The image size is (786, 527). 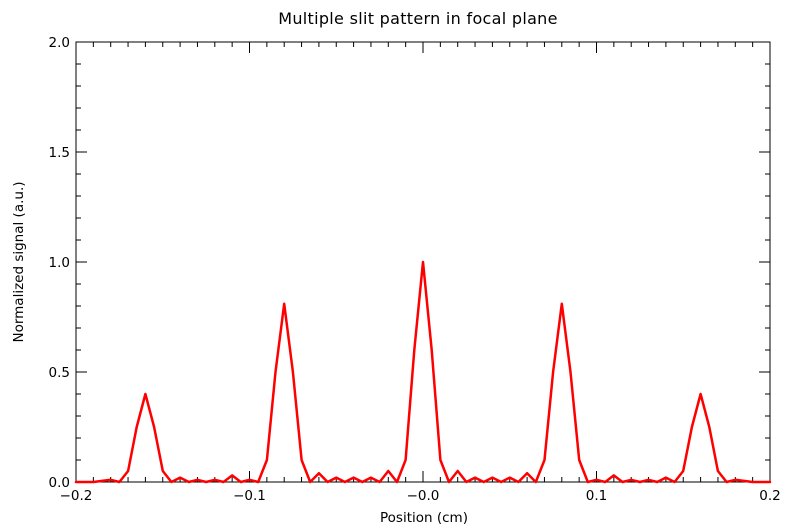 What do you see at coordinates (59, 153) in the screenshot?
I see `y-tick-label: 1.5` at bounding box center [59, 153].